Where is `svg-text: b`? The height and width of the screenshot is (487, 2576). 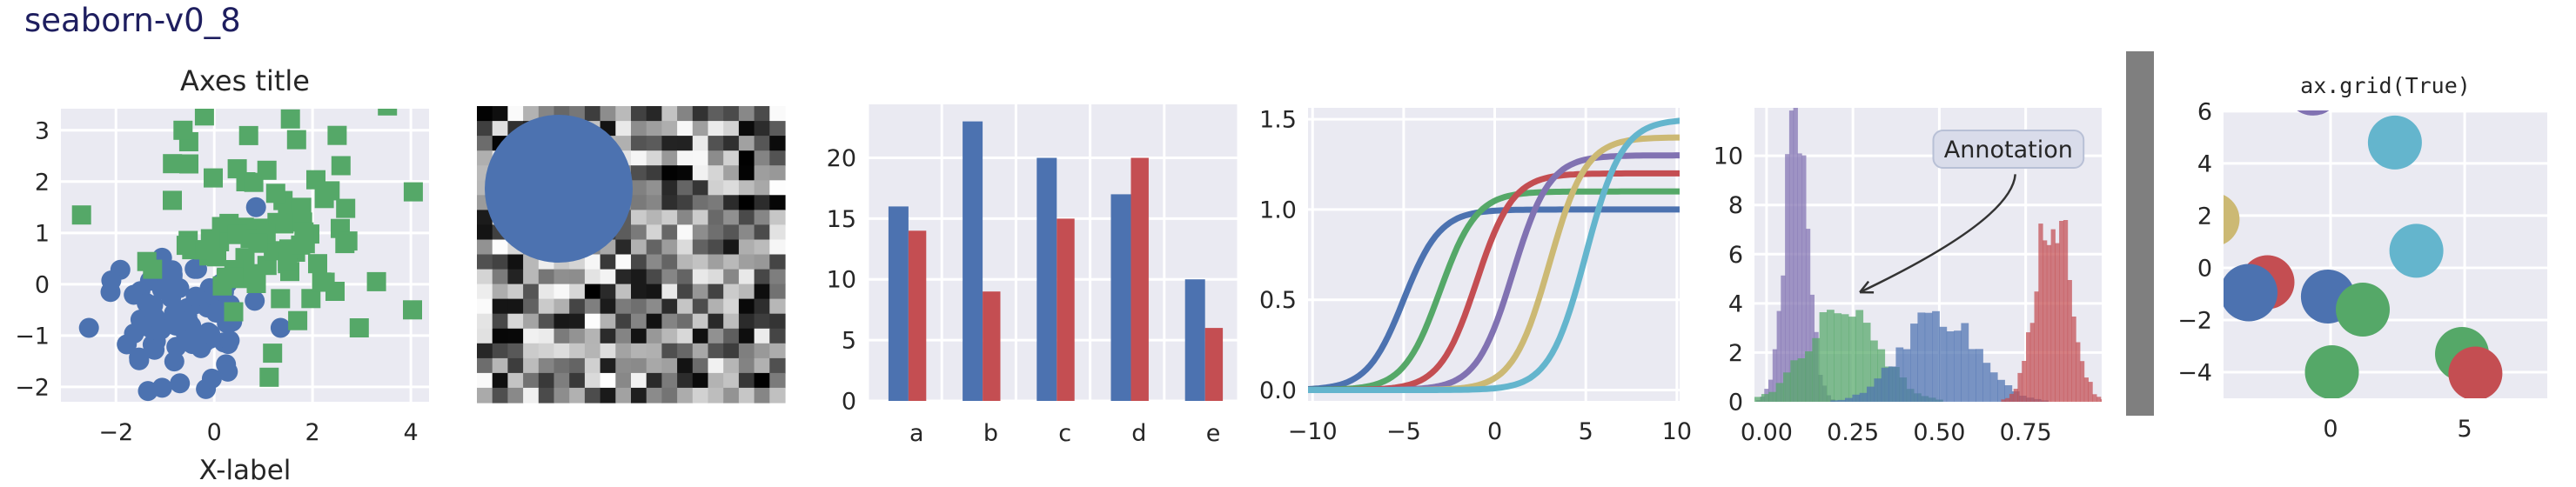 svg-text: b is located at coordinates (990, 433).